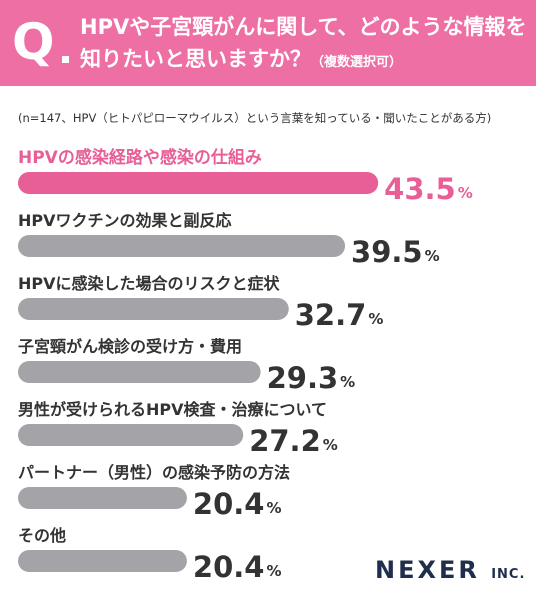  Describe the element at coordinates (357, 62) in the screenshot. I see `question-title-note: （複数選択可）` at that location.